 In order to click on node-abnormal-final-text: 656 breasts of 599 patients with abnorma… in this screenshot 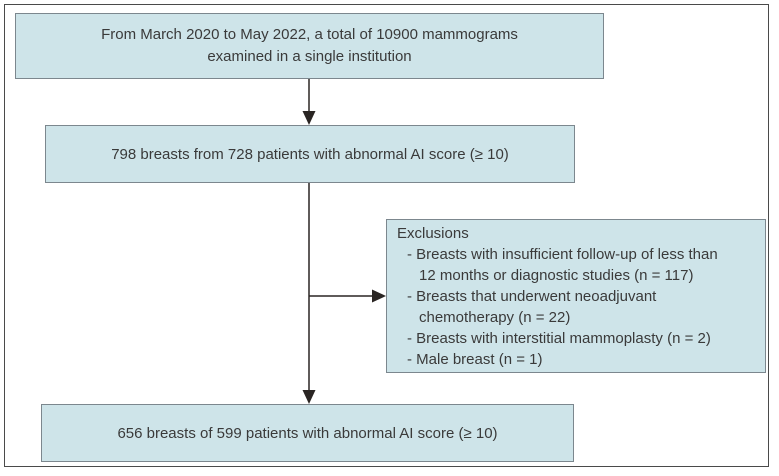, I will do `click(307, 433)`.